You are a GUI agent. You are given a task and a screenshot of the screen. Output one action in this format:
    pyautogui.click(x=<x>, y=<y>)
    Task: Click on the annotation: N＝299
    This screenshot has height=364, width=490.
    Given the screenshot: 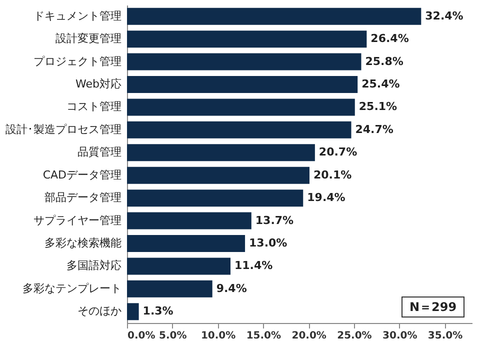 What is the action you would take?
    pyautogui.click(x=433, y=307)
    